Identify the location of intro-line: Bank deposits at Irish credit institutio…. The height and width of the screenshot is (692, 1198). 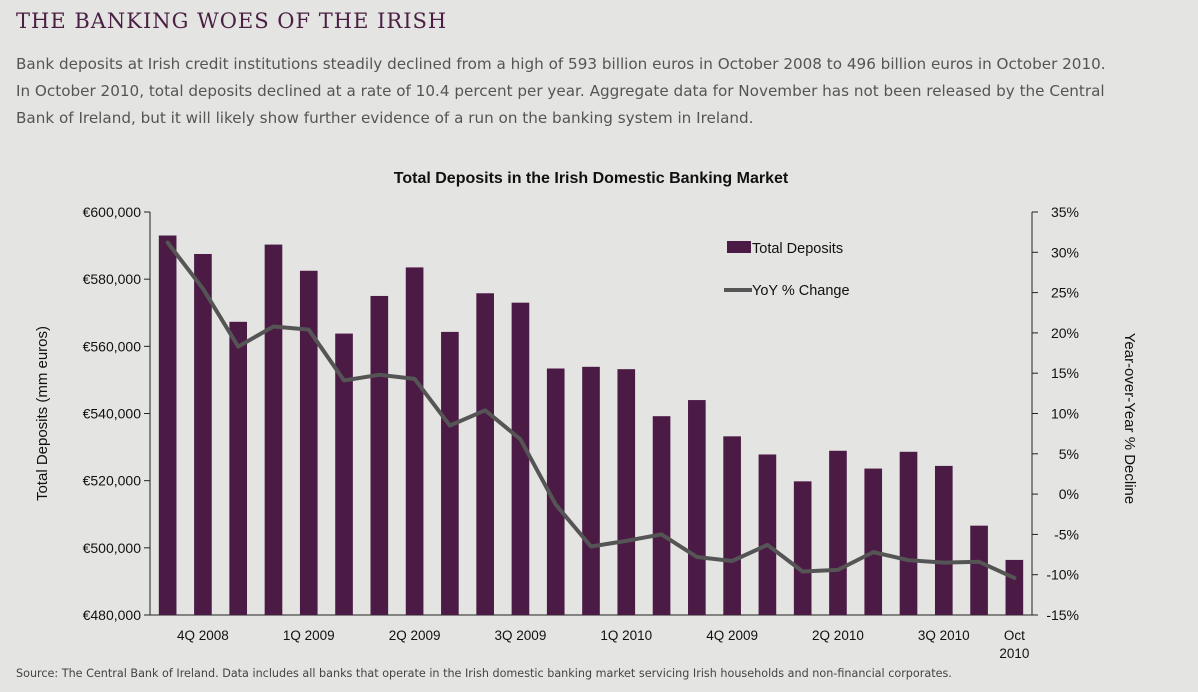
(561, 64).